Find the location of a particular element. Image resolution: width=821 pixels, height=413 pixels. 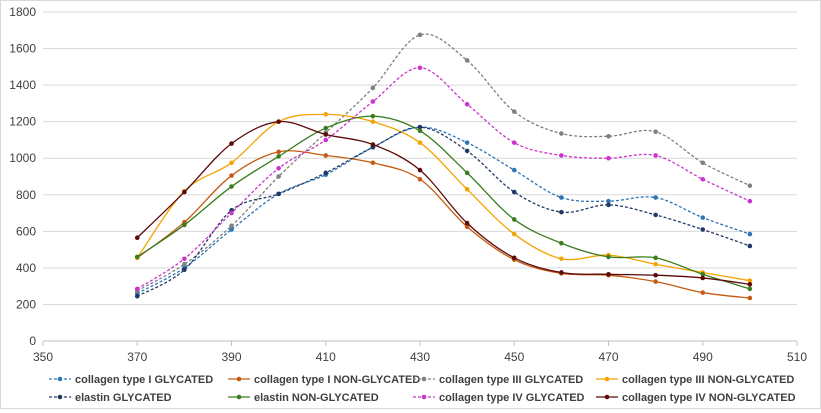

y-tick-label: 0 is located at coordinates (32, 341).